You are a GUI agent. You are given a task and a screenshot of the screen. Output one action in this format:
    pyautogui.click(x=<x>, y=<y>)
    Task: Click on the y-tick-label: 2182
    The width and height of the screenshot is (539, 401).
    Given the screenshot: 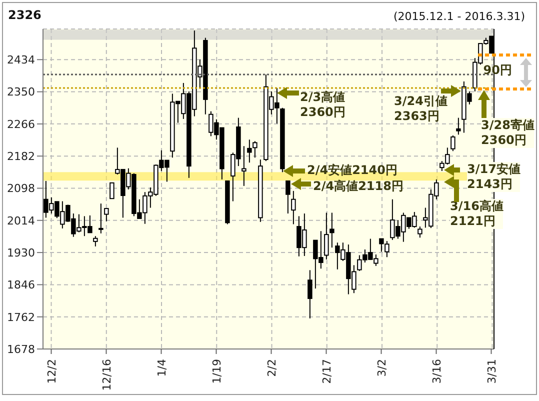 What is the action you would take?
    pyautogui.click(x=21, y=156)
    